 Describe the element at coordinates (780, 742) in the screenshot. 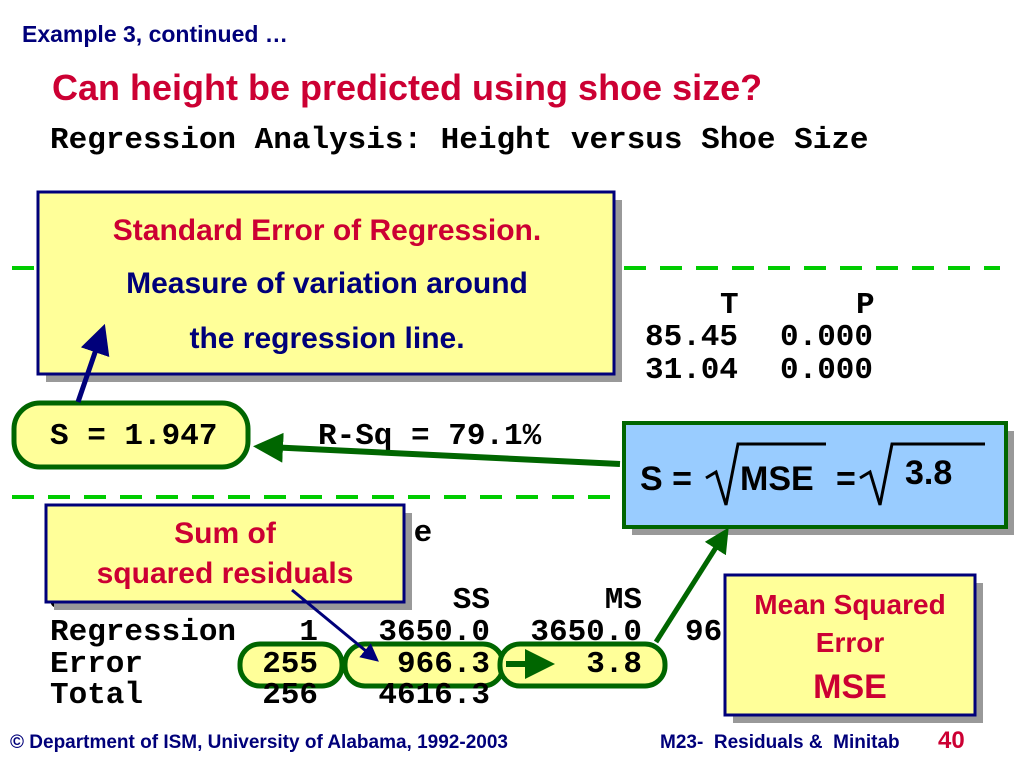

I see `footer-right: M23- Residuals & Minitab` at that location.